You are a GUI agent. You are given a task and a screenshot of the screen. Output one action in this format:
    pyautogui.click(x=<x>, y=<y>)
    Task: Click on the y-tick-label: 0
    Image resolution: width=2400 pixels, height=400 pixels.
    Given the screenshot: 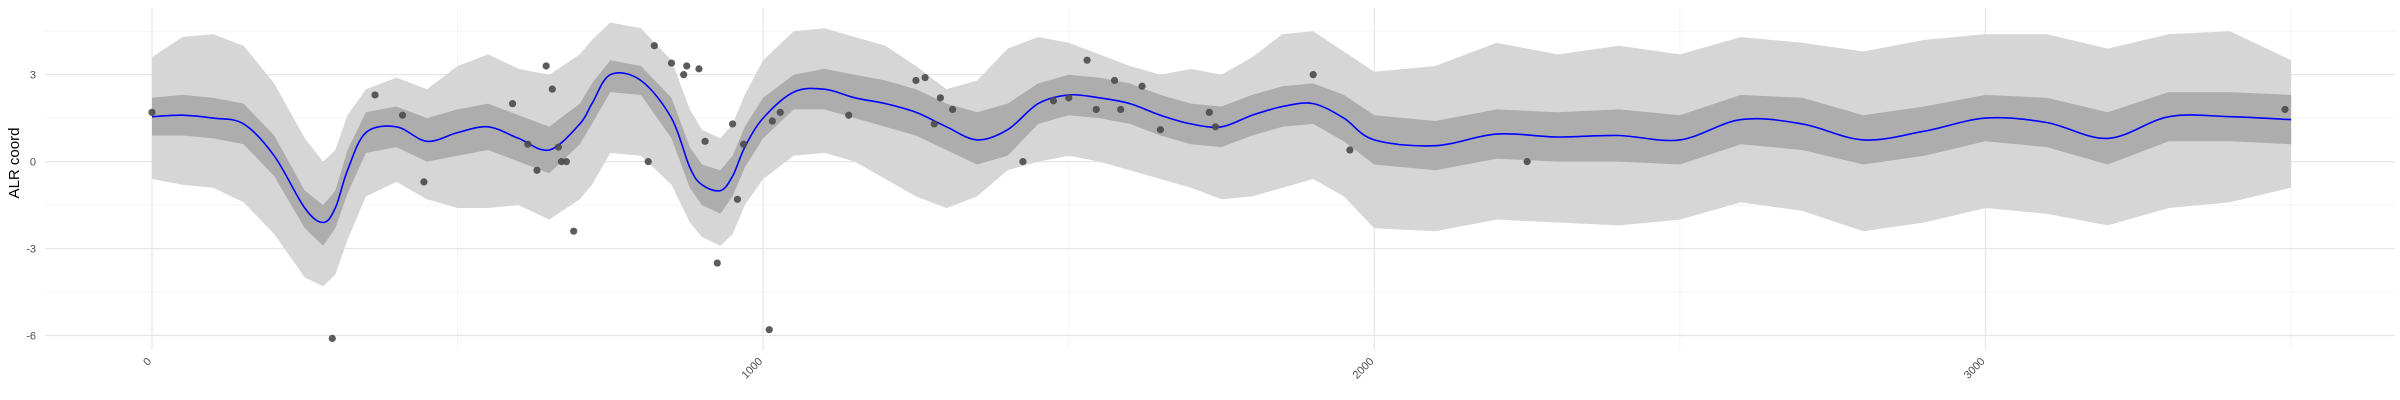 What is the action you would take?
    pyautogui.click(x=33, y=163)
    